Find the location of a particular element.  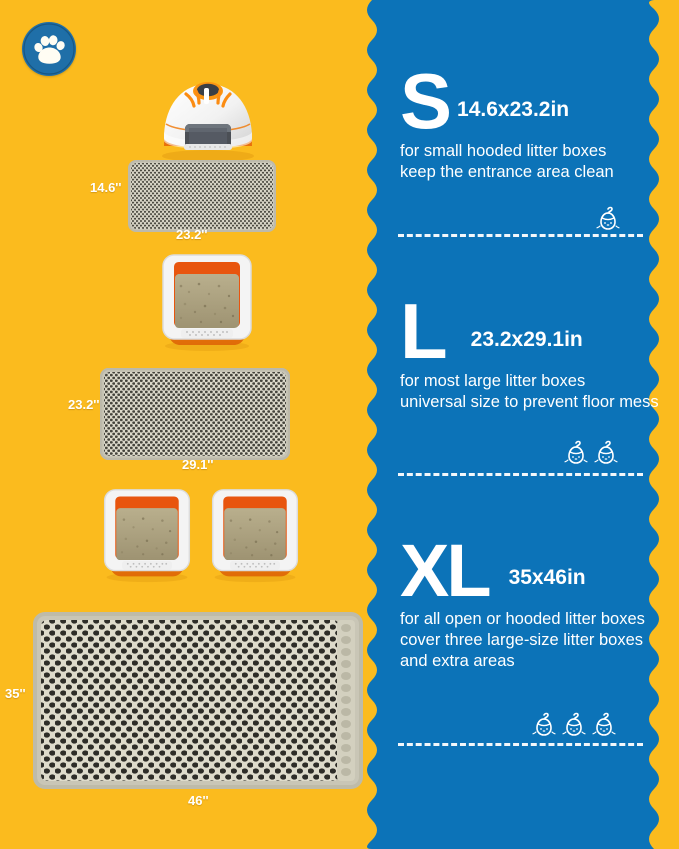

size-desc-line: for small hooded litter boxes is located at coordinates (503, 151).